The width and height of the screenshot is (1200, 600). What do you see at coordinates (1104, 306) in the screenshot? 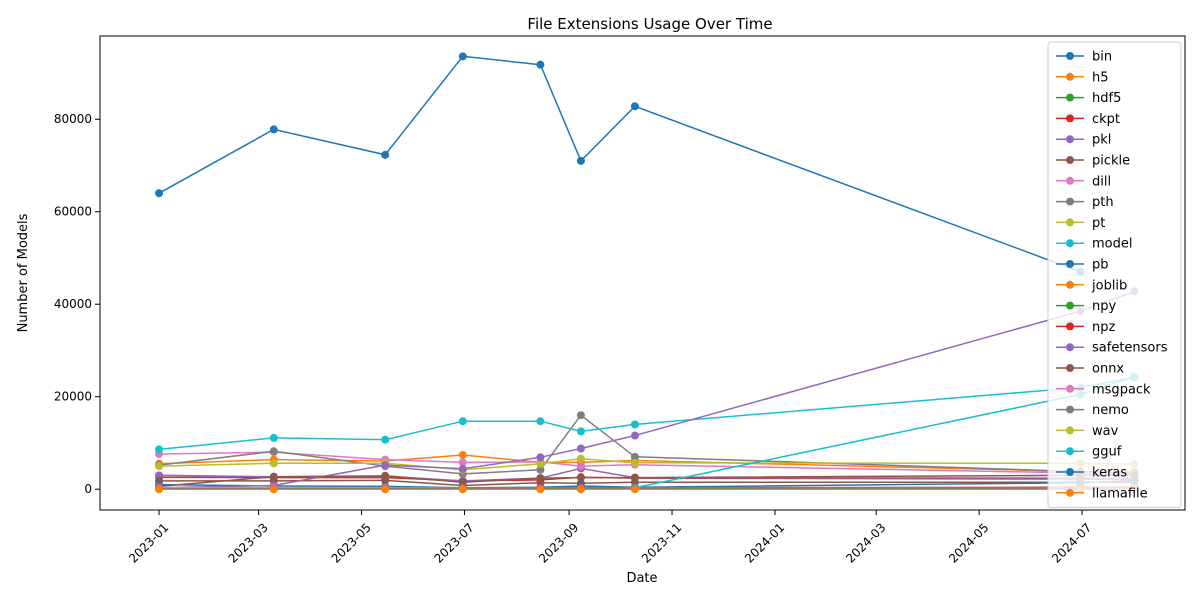
I see `legend-label: npy` at bounding box center [1104, 306].